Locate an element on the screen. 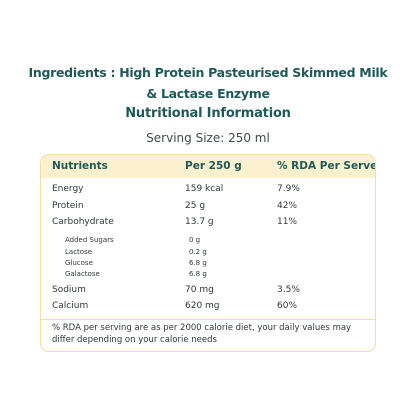  sub-nutrient-amount: 0.2 g is located at coordinates (198, 252).